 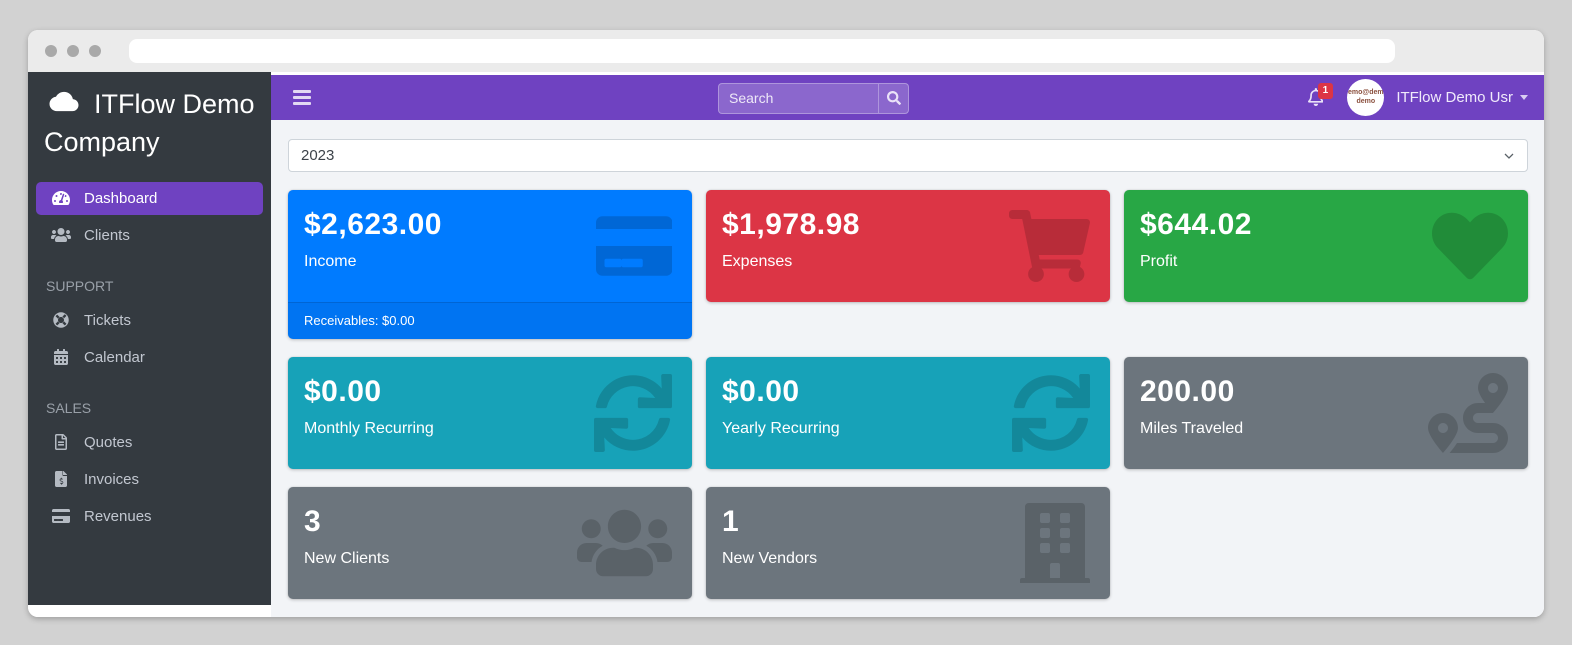 I want to click on year-select-value: 2023, so click(x=318, y=155).